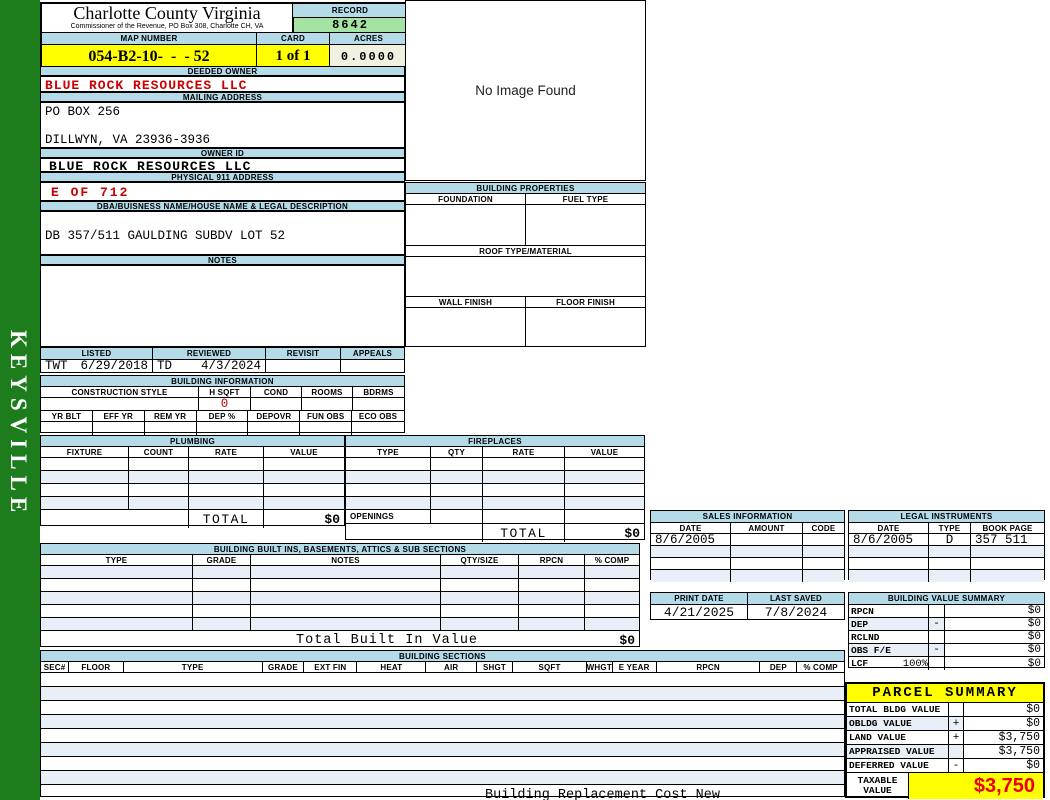 This screenshot has width=1050, height=800. Describe the element at coordinates (18, 424) in the screenshot. I see `district-banner-text: KEYSVILLE` at that location.